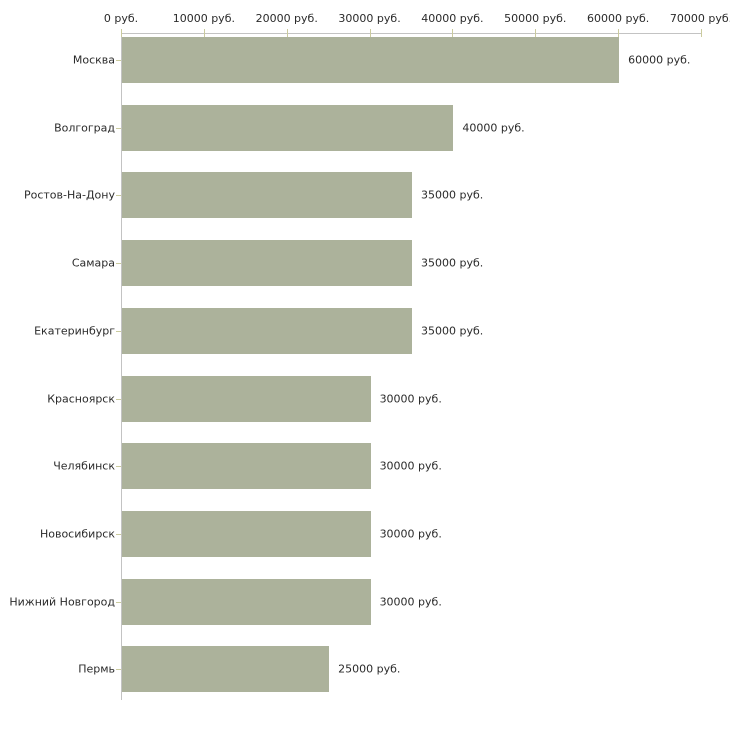  I want to click on x-axis-tick-label: 70000 руб., so click(699, 18).